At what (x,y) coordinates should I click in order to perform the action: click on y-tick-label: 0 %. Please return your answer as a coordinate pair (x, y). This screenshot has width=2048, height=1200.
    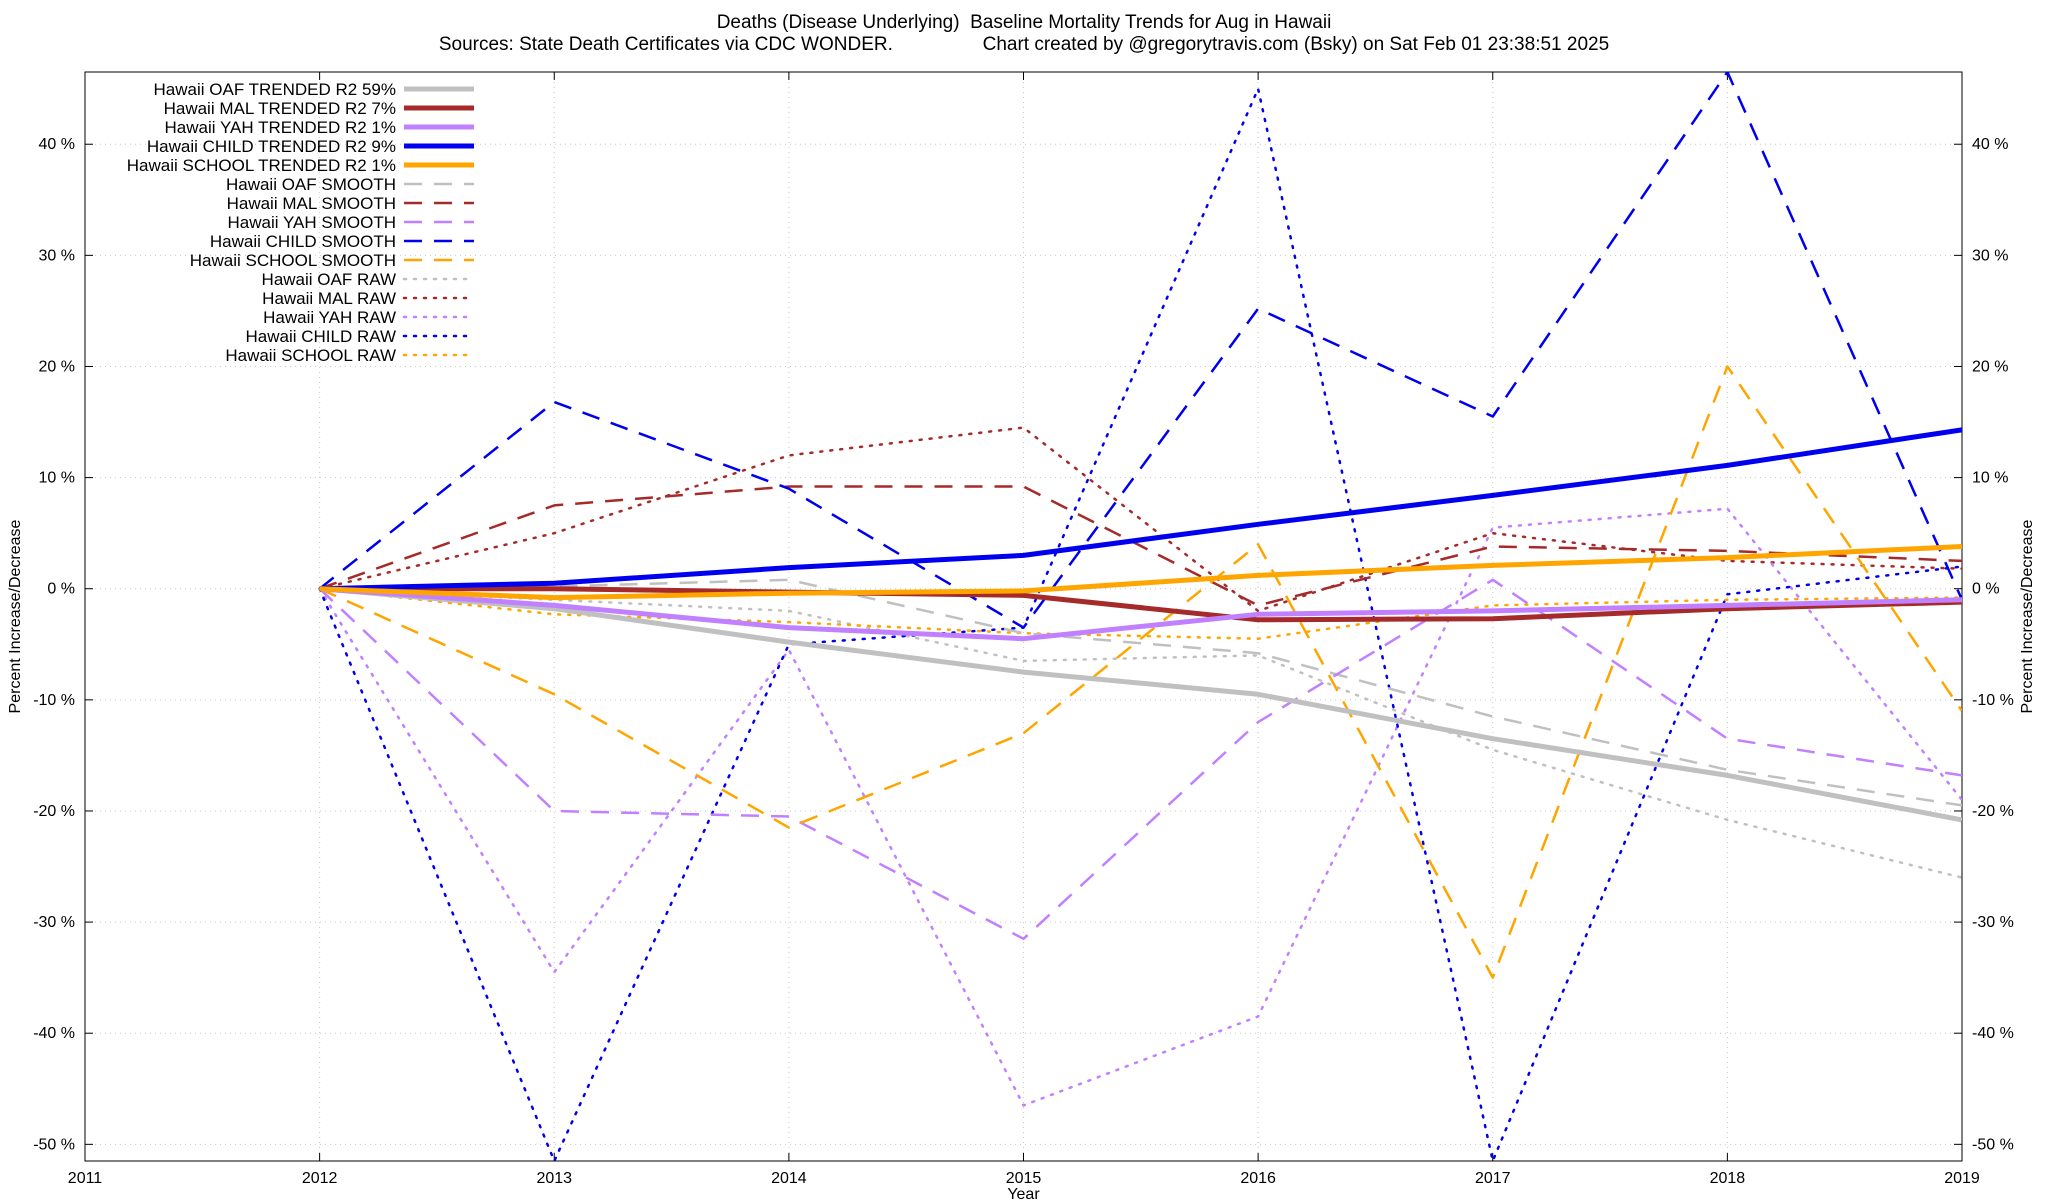
    Looking at the image, I should click on (61, 589).